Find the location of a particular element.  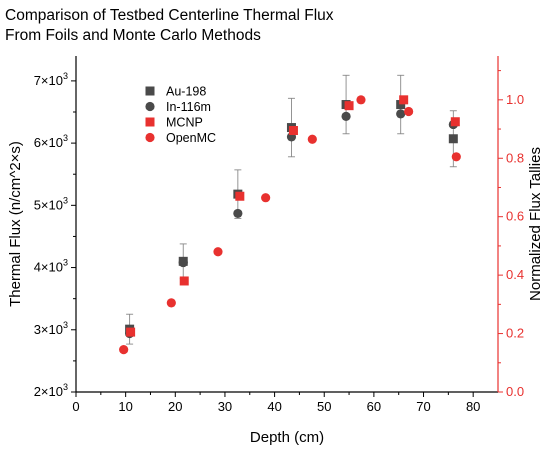

x-tick-label: 30 is located at coordinates (225, 406).